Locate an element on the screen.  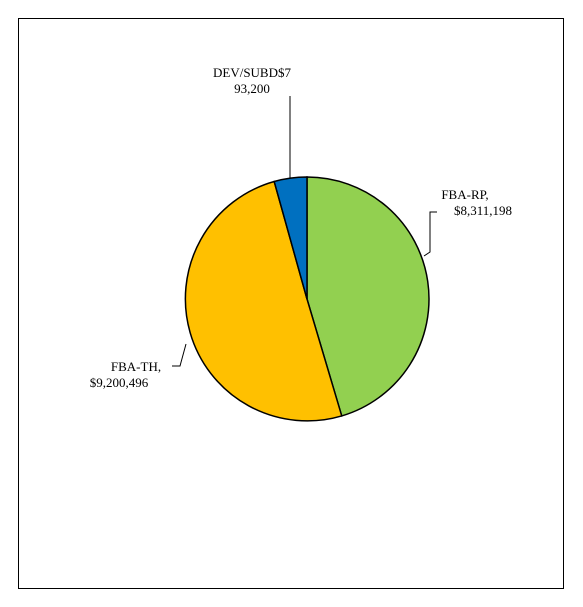
leader-line-fba-rp is located at coordinates (430, 234).